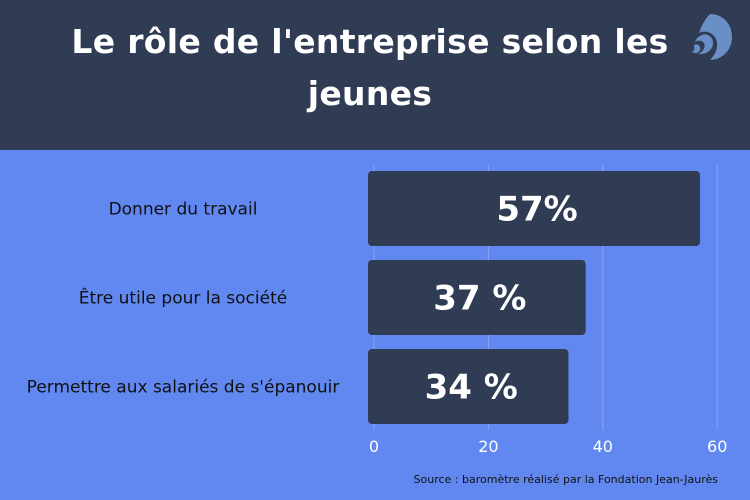 The height and width of the screenshot is (500, 750). Describe the element at coordinates (471, 388) in the screenshot. I see `bar-value-label: 34 %` at that location.